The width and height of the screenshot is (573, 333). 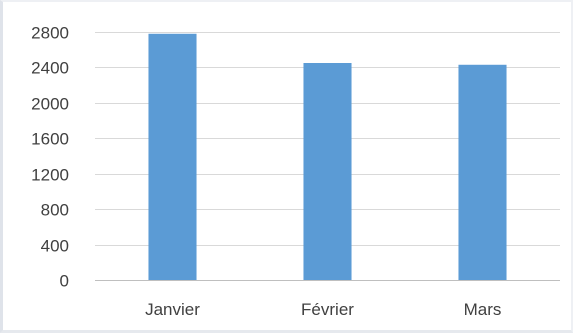 What do you see at coordinates (50, 175) in the screenshot?
I see `y-tick-label: 1200` at bounding box center [50, 175].